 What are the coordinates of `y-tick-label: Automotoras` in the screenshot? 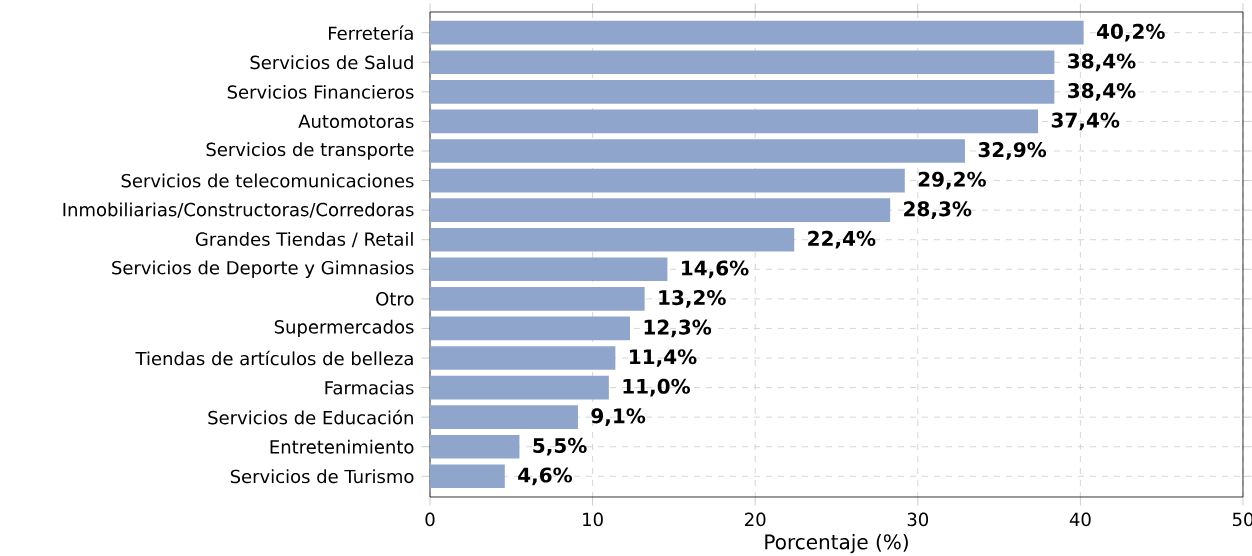 It's located at (356, 121).